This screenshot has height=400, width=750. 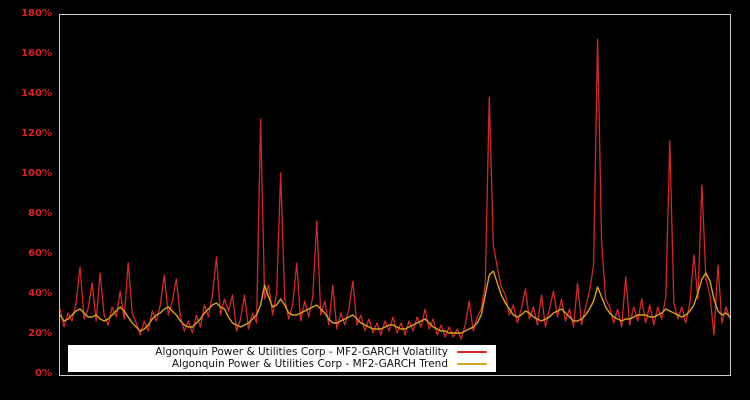 I want to click on y-tick-20: 20%, so click(x=40, y=333).